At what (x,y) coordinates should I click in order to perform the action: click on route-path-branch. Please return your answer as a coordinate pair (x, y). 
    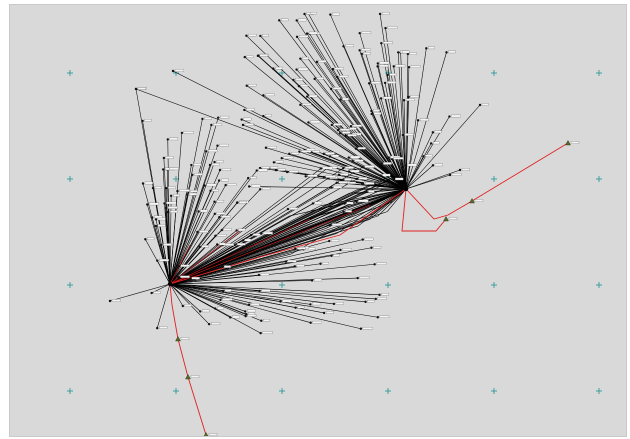
    Looking at the image, I should click on (424, 210).